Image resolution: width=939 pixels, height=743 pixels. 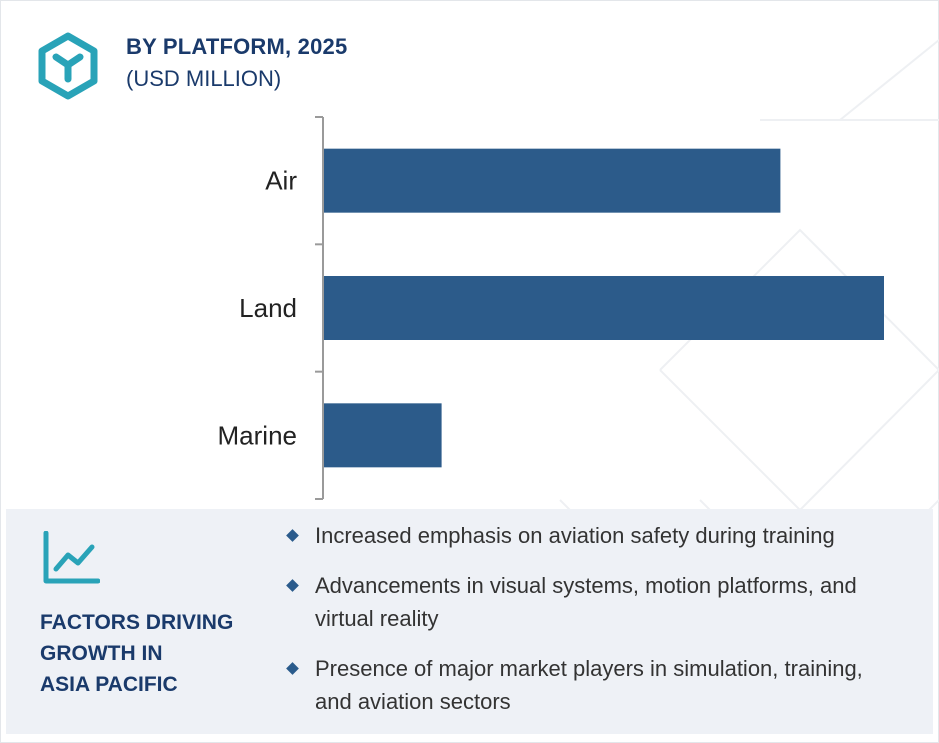 What do you see at coordinates (268, 308) in the screenshot?
I see `category-label-land: Land` at bounding box center [268, 308].